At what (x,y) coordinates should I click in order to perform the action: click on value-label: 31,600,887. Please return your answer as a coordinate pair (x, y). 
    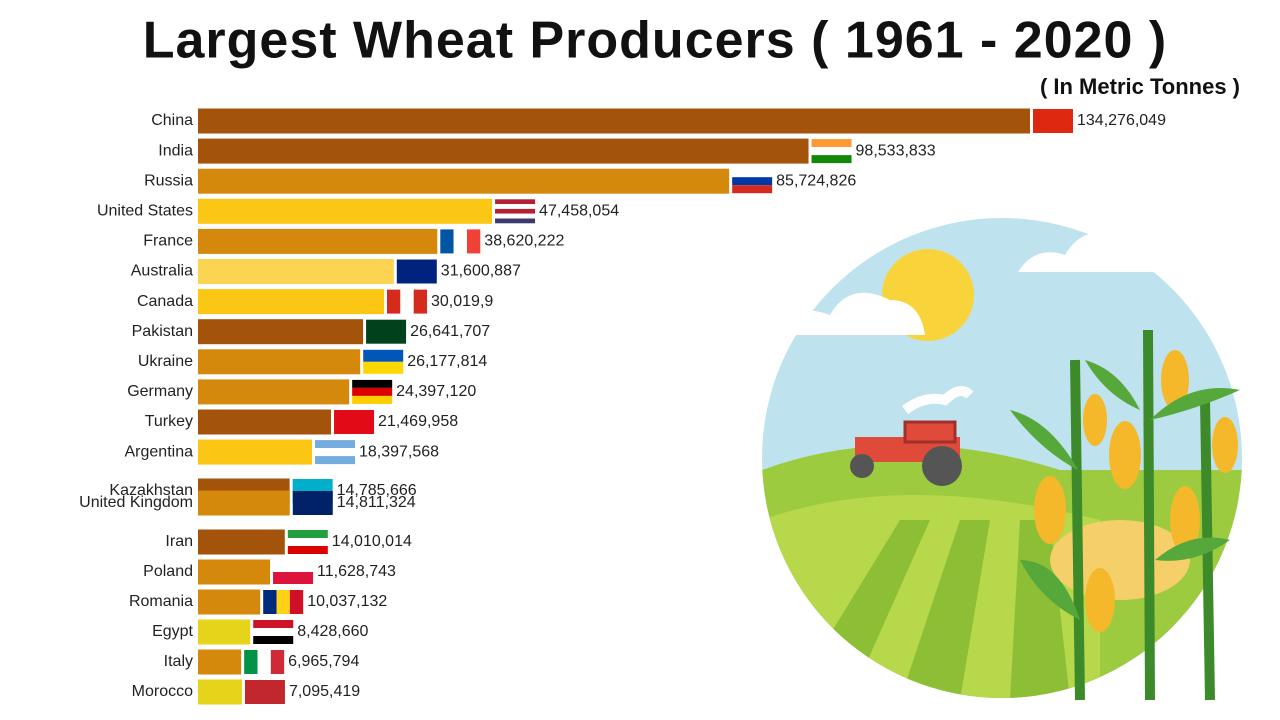
    Looking at the image, I should click on (481, 271).